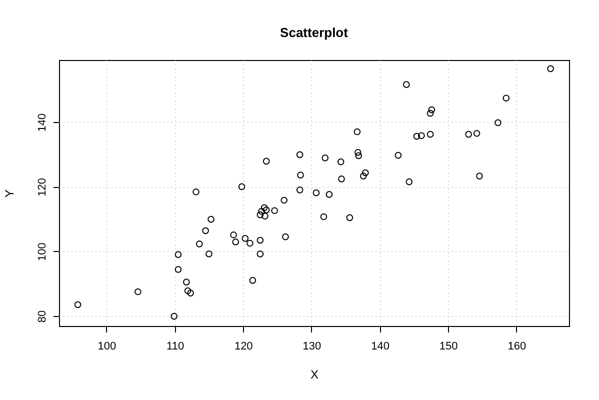  What do you see at coordinates (314, 375) in the screenshot?
I see `x-axis-title: X` at bounding box center [314, 375].